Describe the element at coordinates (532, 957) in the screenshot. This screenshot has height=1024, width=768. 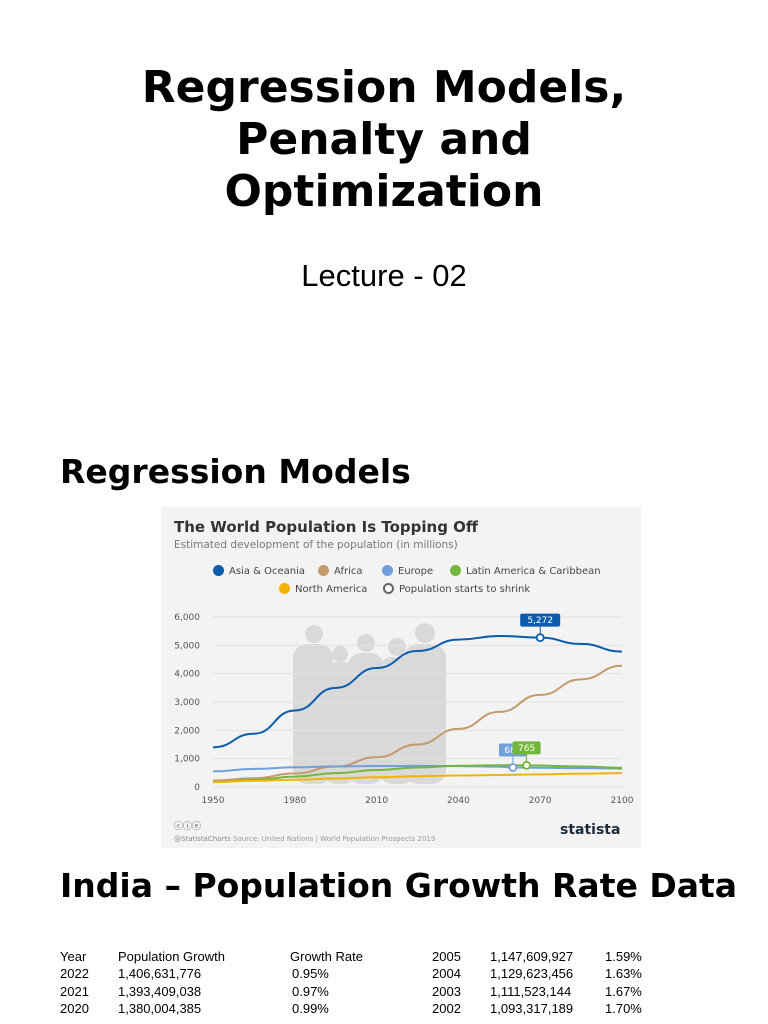
I see `table-cell: 1,147,609,927` at that location.